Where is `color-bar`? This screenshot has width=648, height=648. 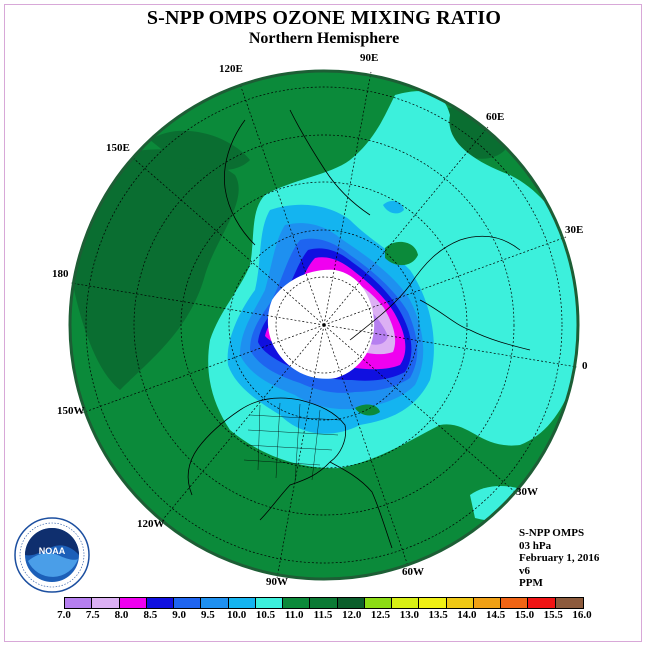
color-bar is located at coordinates (324, 603).